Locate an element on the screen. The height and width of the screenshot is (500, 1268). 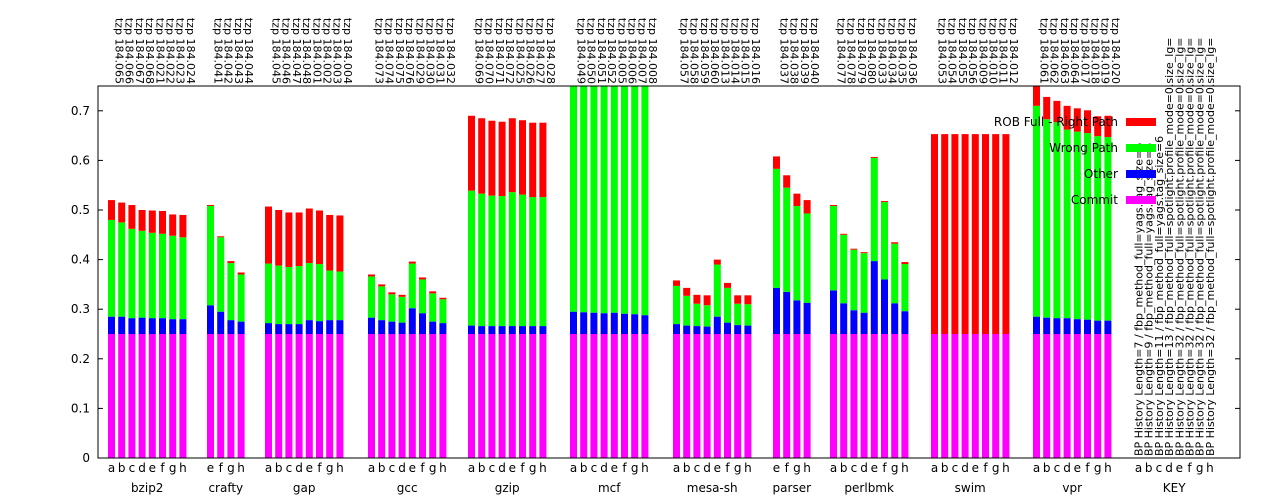
benchmark-label-perlbmk: perlbmk is located at coordinates (869, 488).